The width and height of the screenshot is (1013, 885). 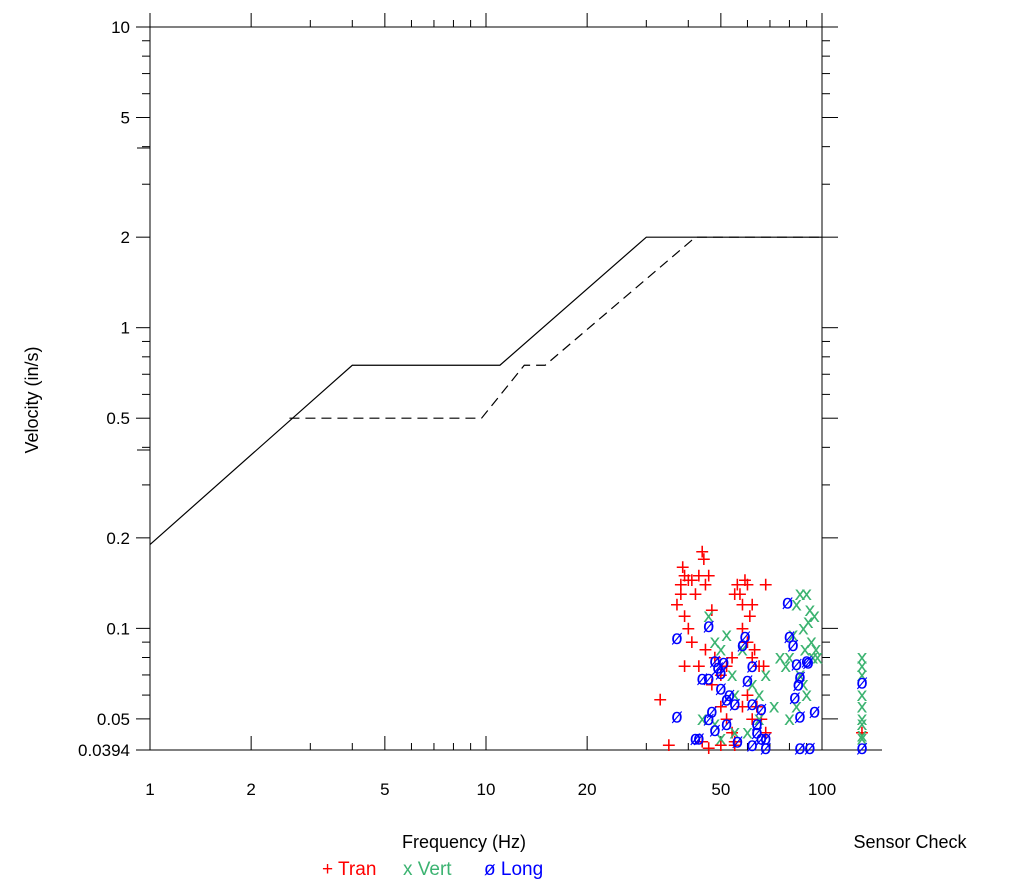 What do you see at coordinates (113, 719) in the screenshot?
I see `y-tick-label: 0.05` at bounding box center [113, 719].